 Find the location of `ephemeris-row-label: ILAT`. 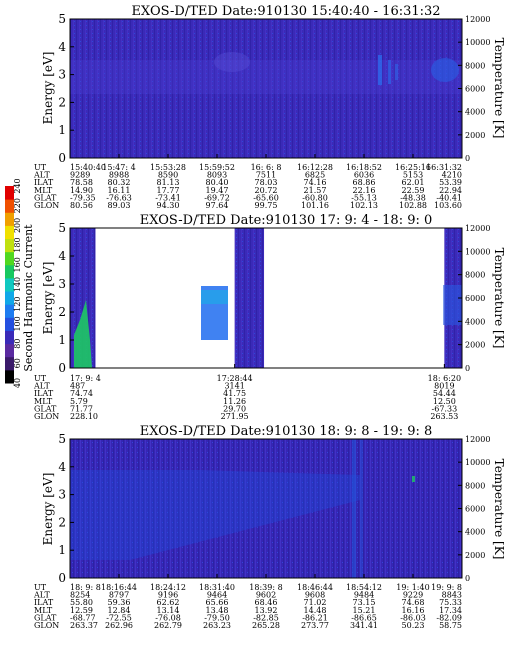

ephemeris-row-label: ILAT is located at coordinates (44, 393).